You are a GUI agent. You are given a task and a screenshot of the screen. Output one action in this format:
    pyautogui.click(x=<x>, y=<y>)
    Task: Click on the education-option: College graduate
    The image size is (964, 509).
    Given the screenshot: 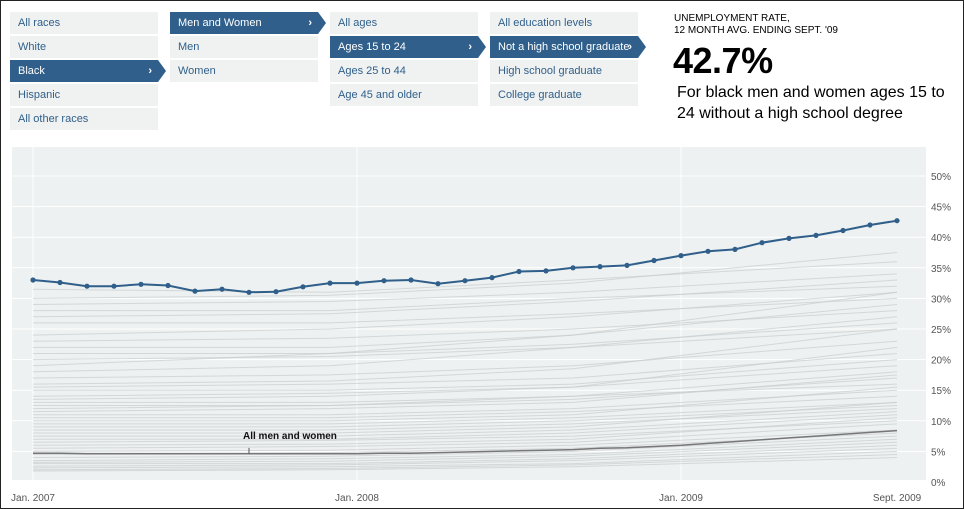 What is the action you would take?
    pyautogui.click(x=564, y=95)
    